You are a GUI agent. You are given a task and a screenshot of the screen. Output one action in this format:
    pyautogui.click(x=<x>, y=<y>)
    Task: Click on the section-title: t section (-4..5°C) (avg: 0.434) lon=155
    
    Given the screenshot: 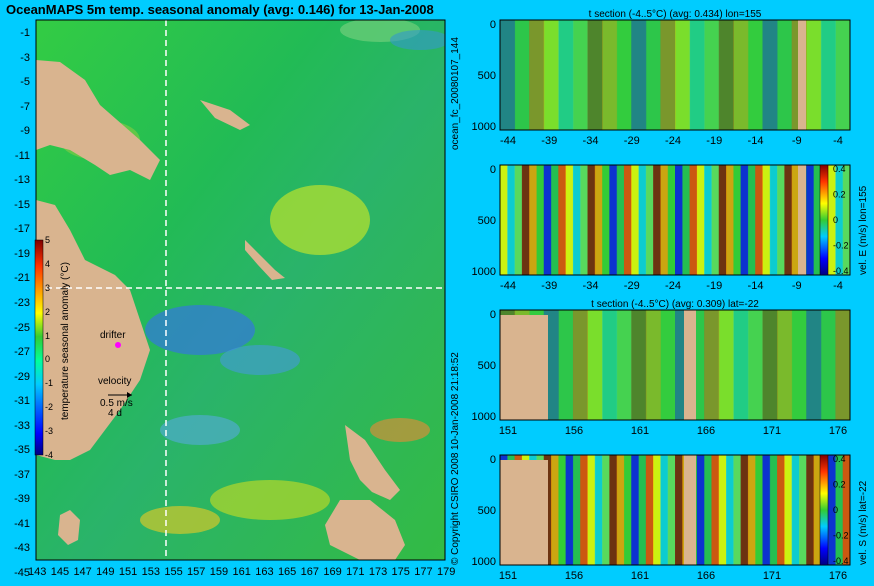 What is the action you would take?
    pyautogui.click(x=675, y=14)
    